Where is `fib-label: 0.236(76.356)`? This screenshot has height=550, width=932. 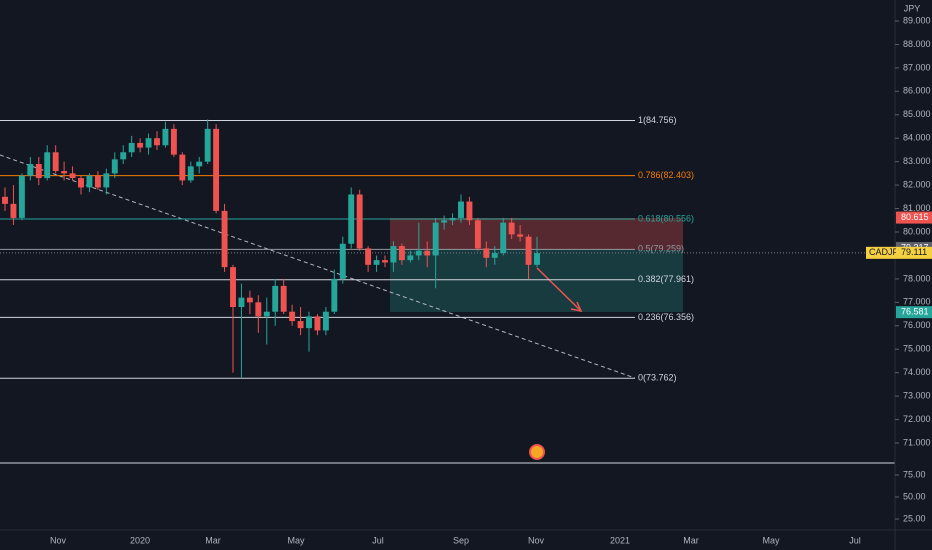 fib-label: 0.236(76.356) is located at coordinates (666, 317).